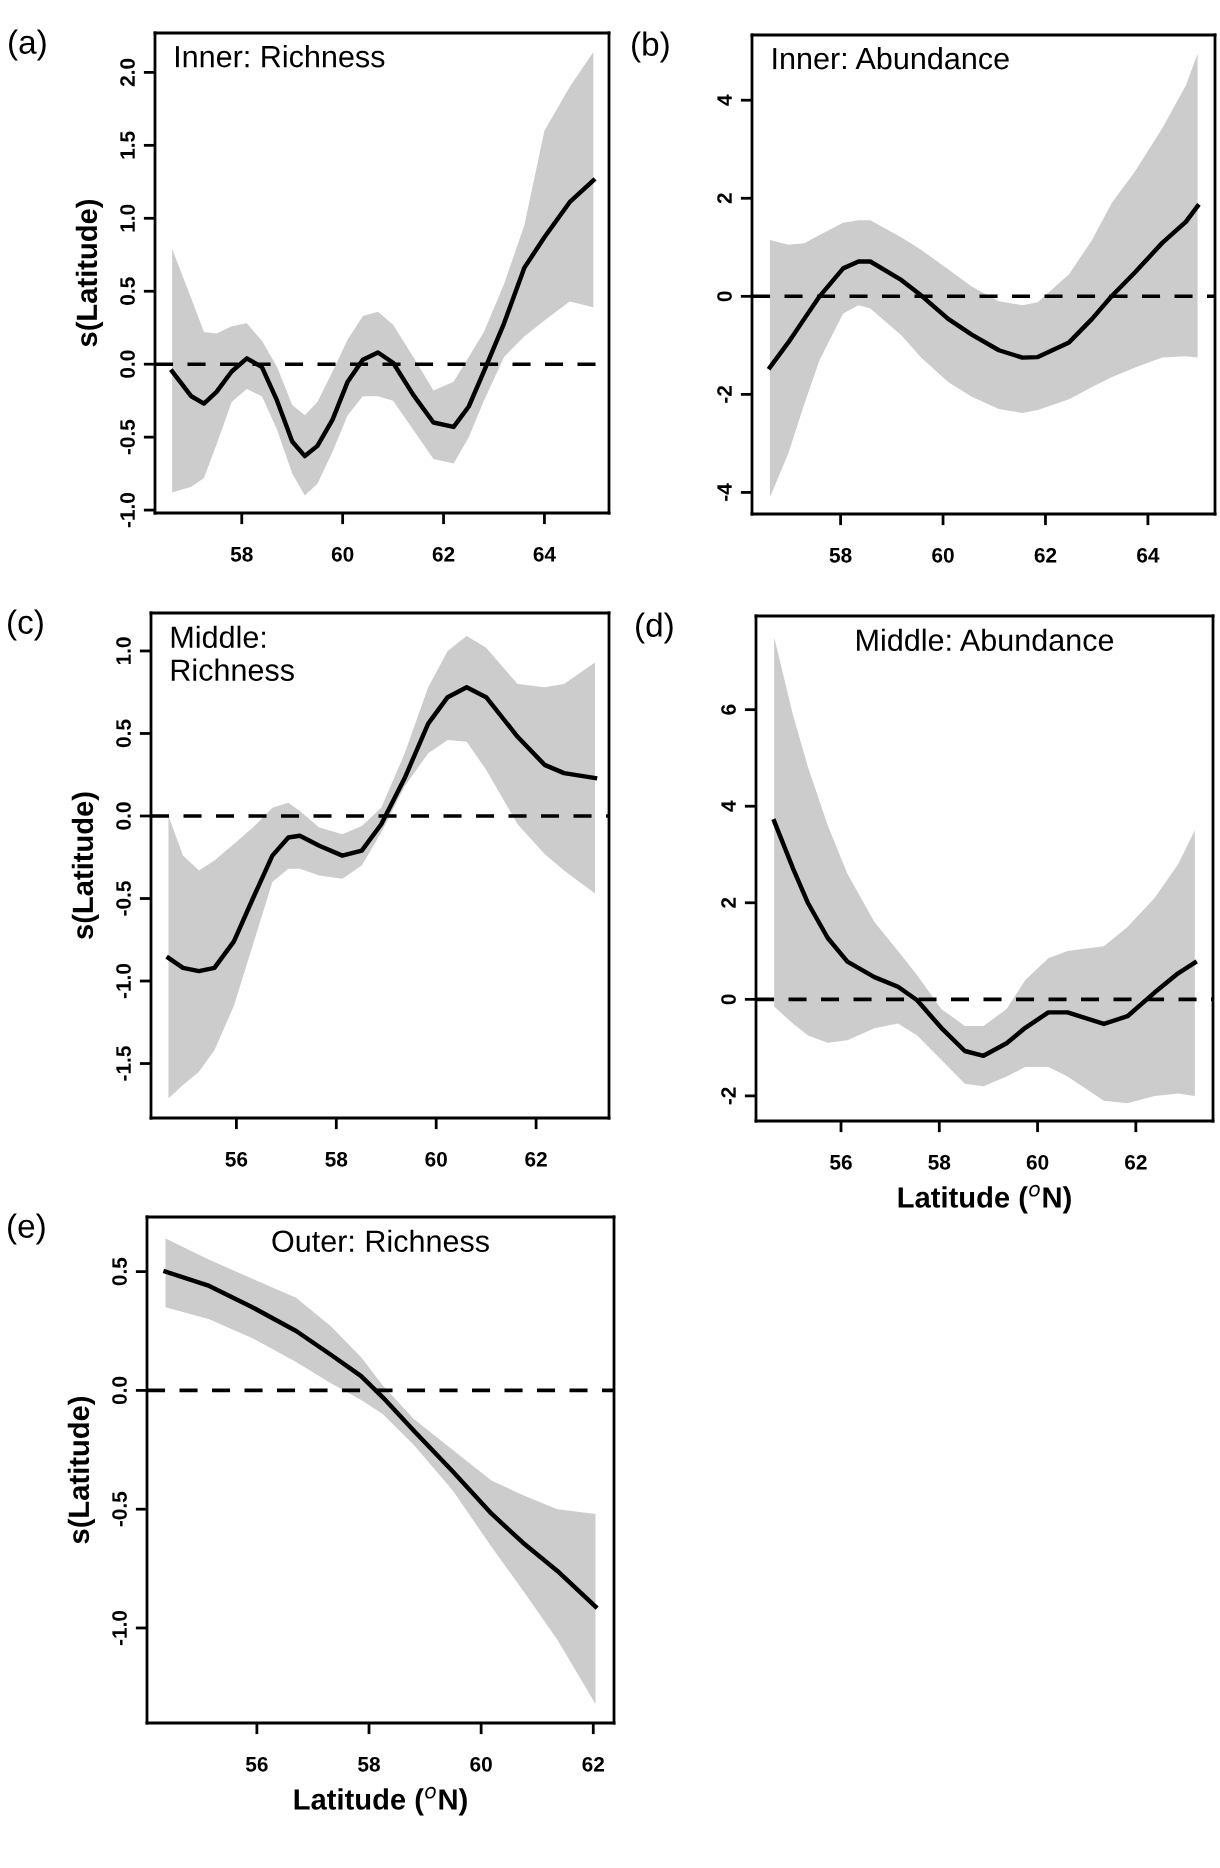 The image size is (1220, 1868). Describe the element at coordinates (25, 625) in the screenshot. I see `text: (c)` at that location.